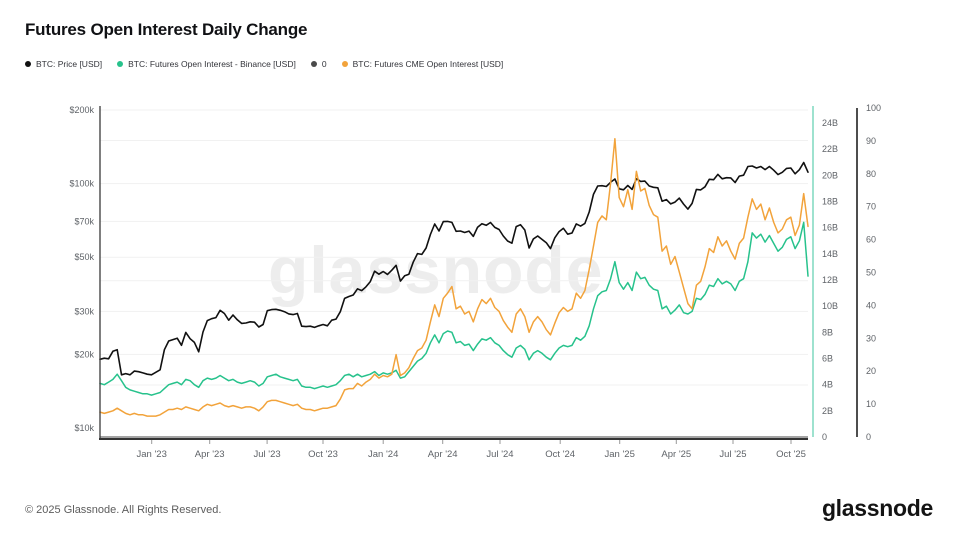 The height and width of the screenshot is (540, 960). I want to click on price-tick-label: $200k, so click(81, 110).